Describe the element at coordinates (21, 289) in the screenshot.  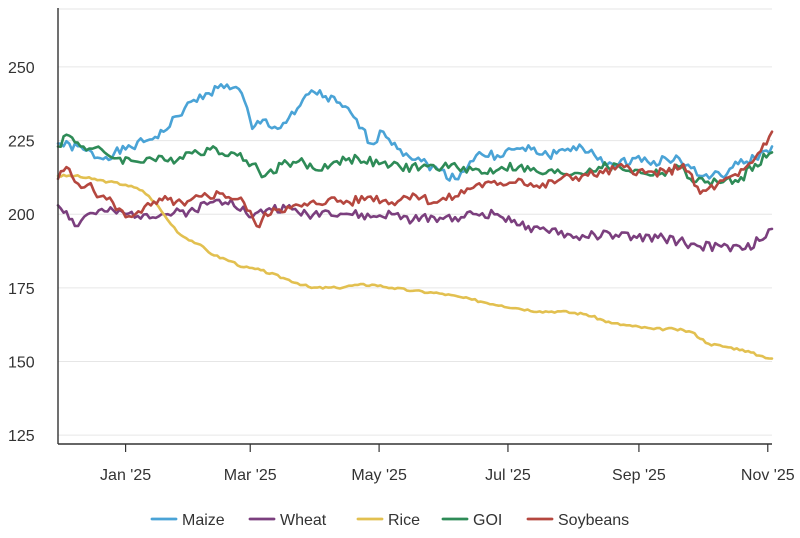
I see `y-tick-label: 175` at that location.